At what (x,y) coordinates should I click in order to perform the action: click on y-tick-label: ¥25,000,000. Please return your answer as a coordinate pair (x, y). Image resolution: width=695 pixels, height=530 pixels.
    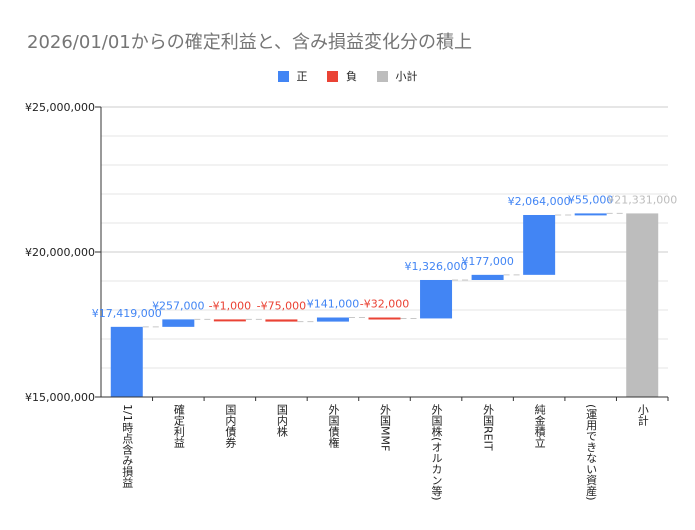
    Looking at the image, I should click on (60, 107).